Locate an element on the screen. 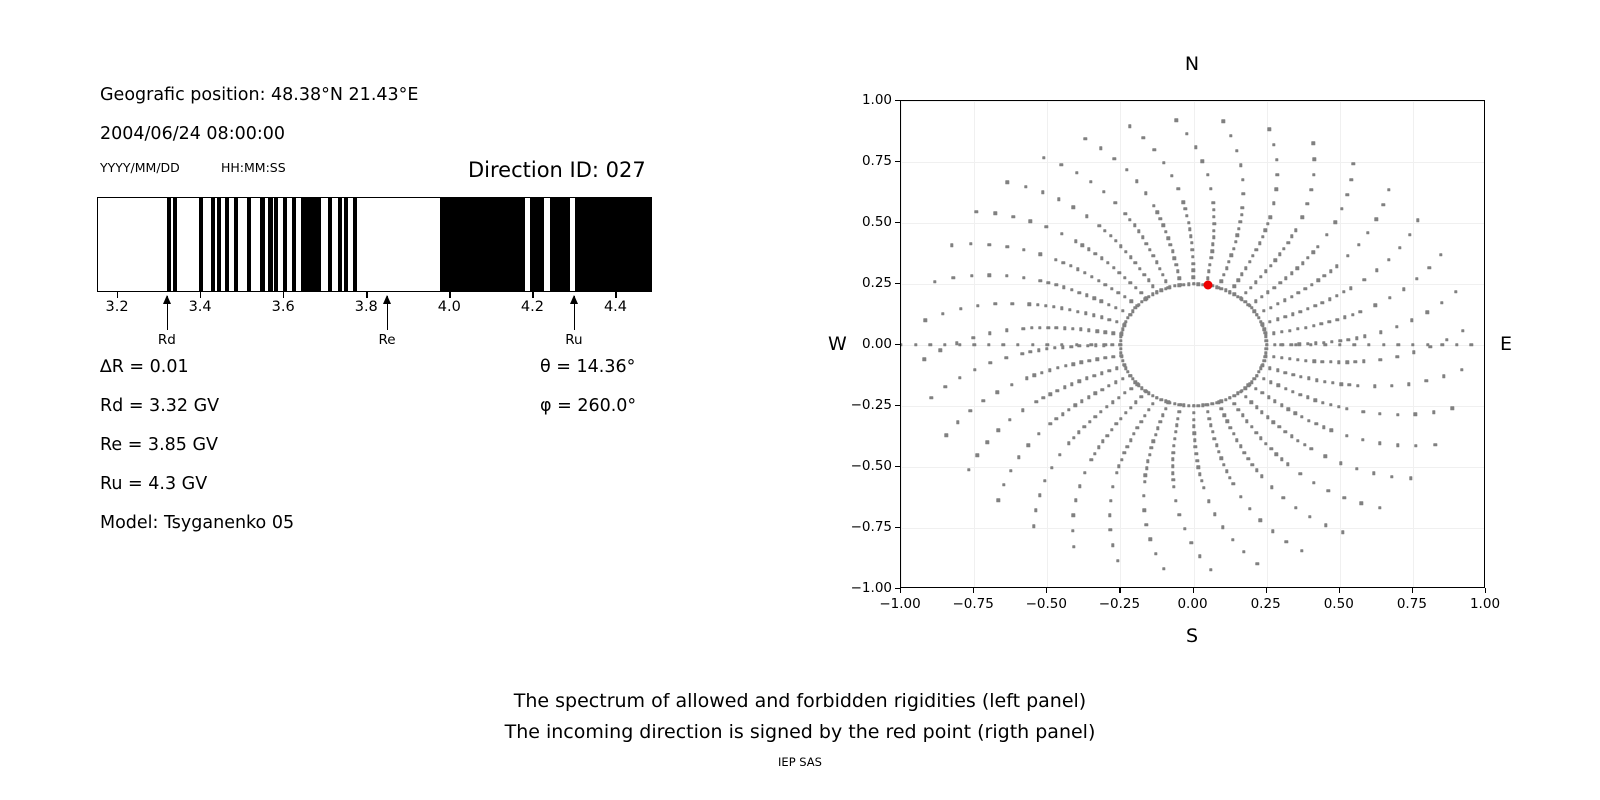 The height and width of the screenshot is (800, 1600). selected-direction-point is located at coordinates (1208, 285).